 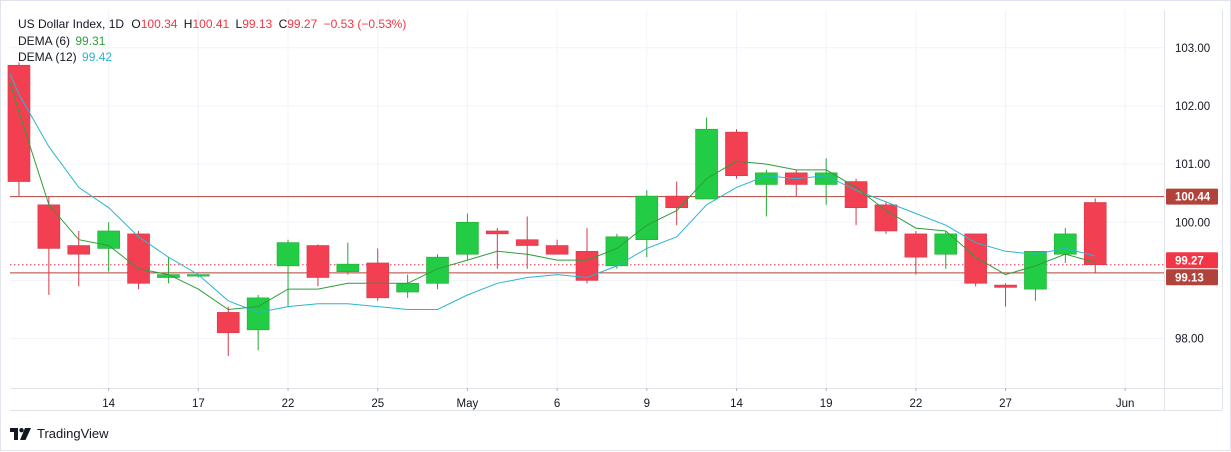 I want to click on price-labels: 100.44 99.27 99.13, so click(x=1192, y=237).